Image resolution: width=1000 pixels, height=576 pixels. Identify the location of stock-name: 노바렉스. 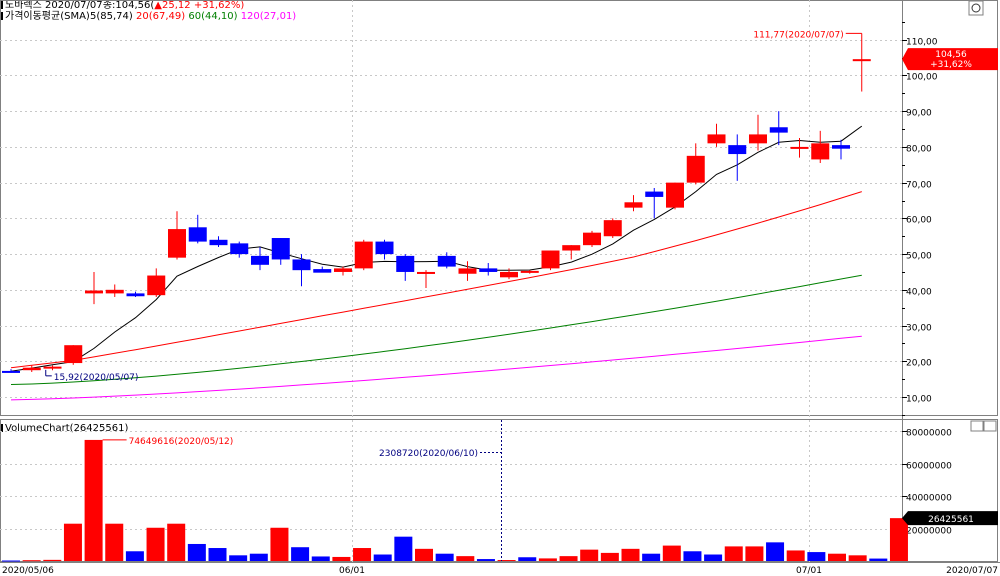
(23, 5).